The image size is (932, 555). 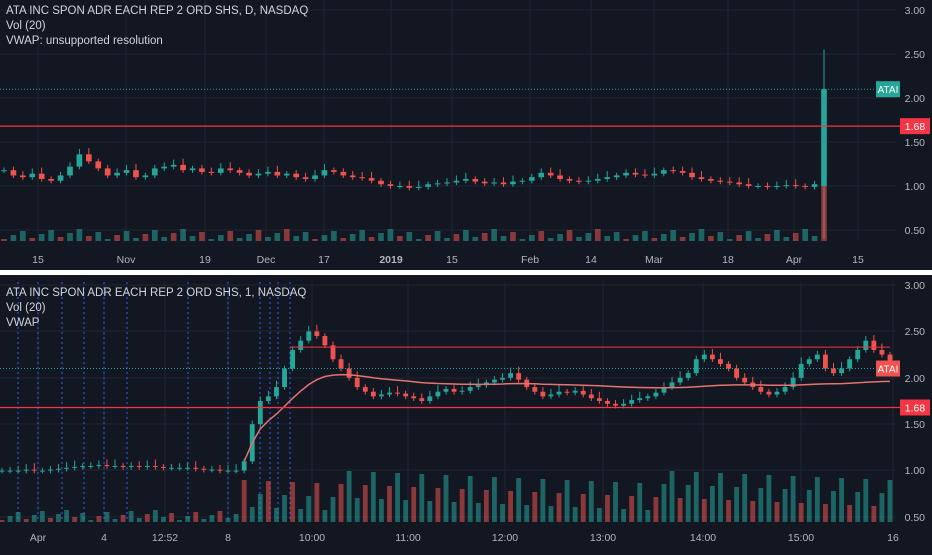 I want to click on top-legend-volume: Vol (20), so click(x=26, y=26).